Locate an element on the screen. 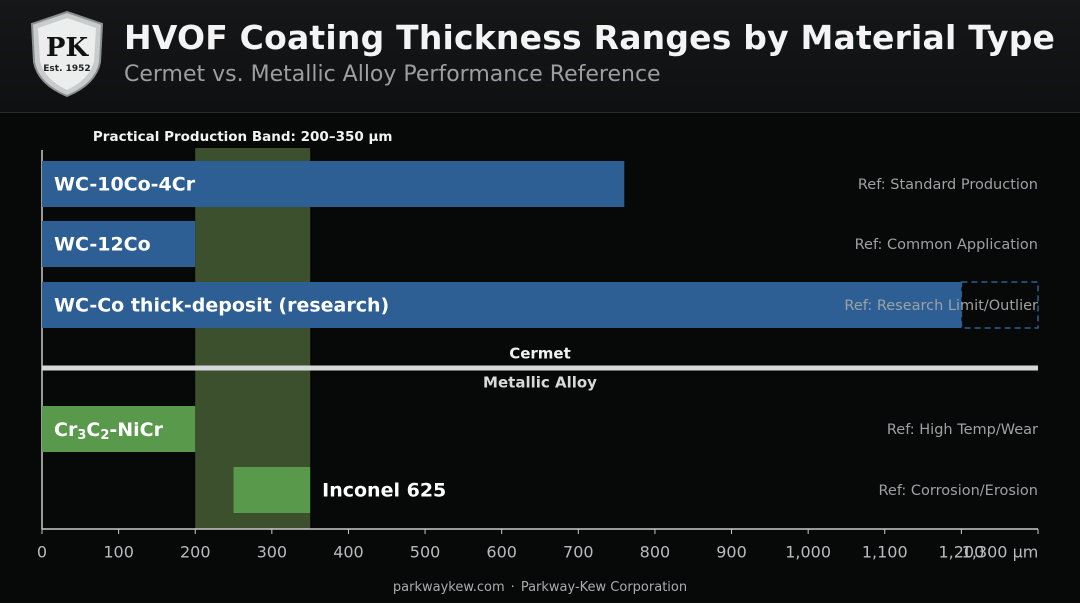  footer: parkwaykew.com · Parkway-Kew Corporation is located at coordinates (540, 587).